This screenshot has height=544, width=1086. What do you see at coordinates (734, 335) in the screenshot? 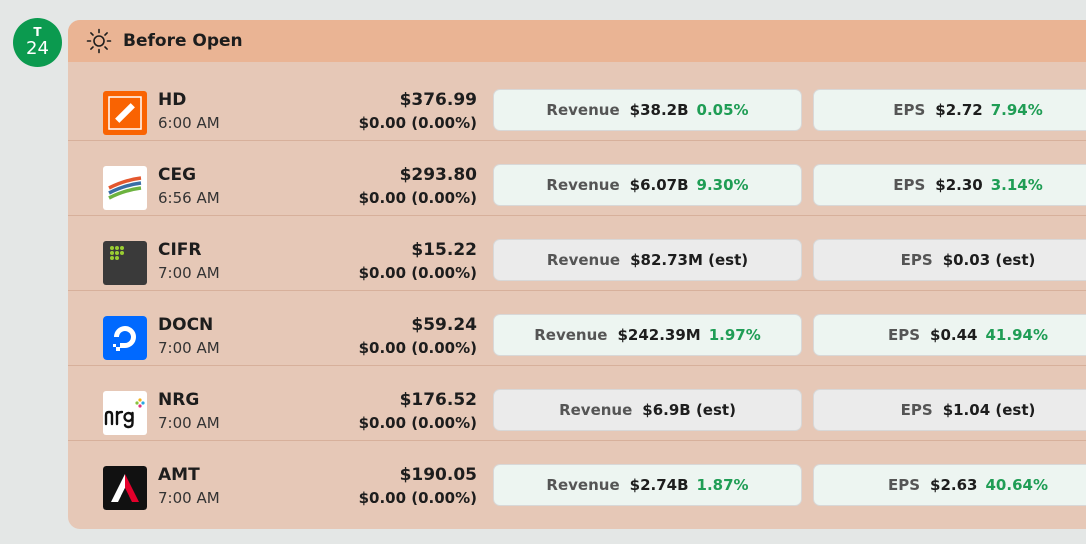
I see `revenue-pct: 1.97%` at bounding box center [734, 335].